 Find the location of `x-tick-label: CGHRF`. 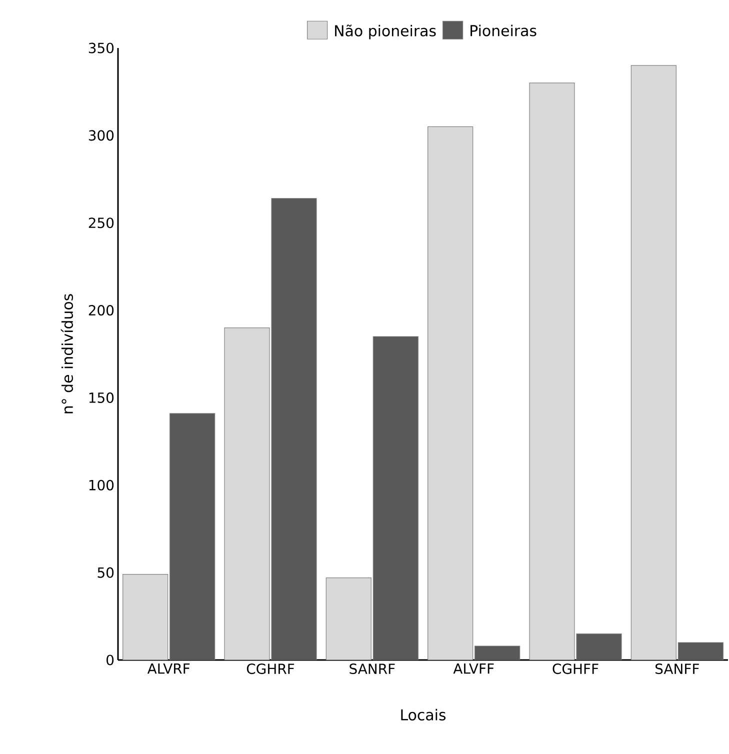

x-tick-label: CGHRF is located at coordinates (270, 669).